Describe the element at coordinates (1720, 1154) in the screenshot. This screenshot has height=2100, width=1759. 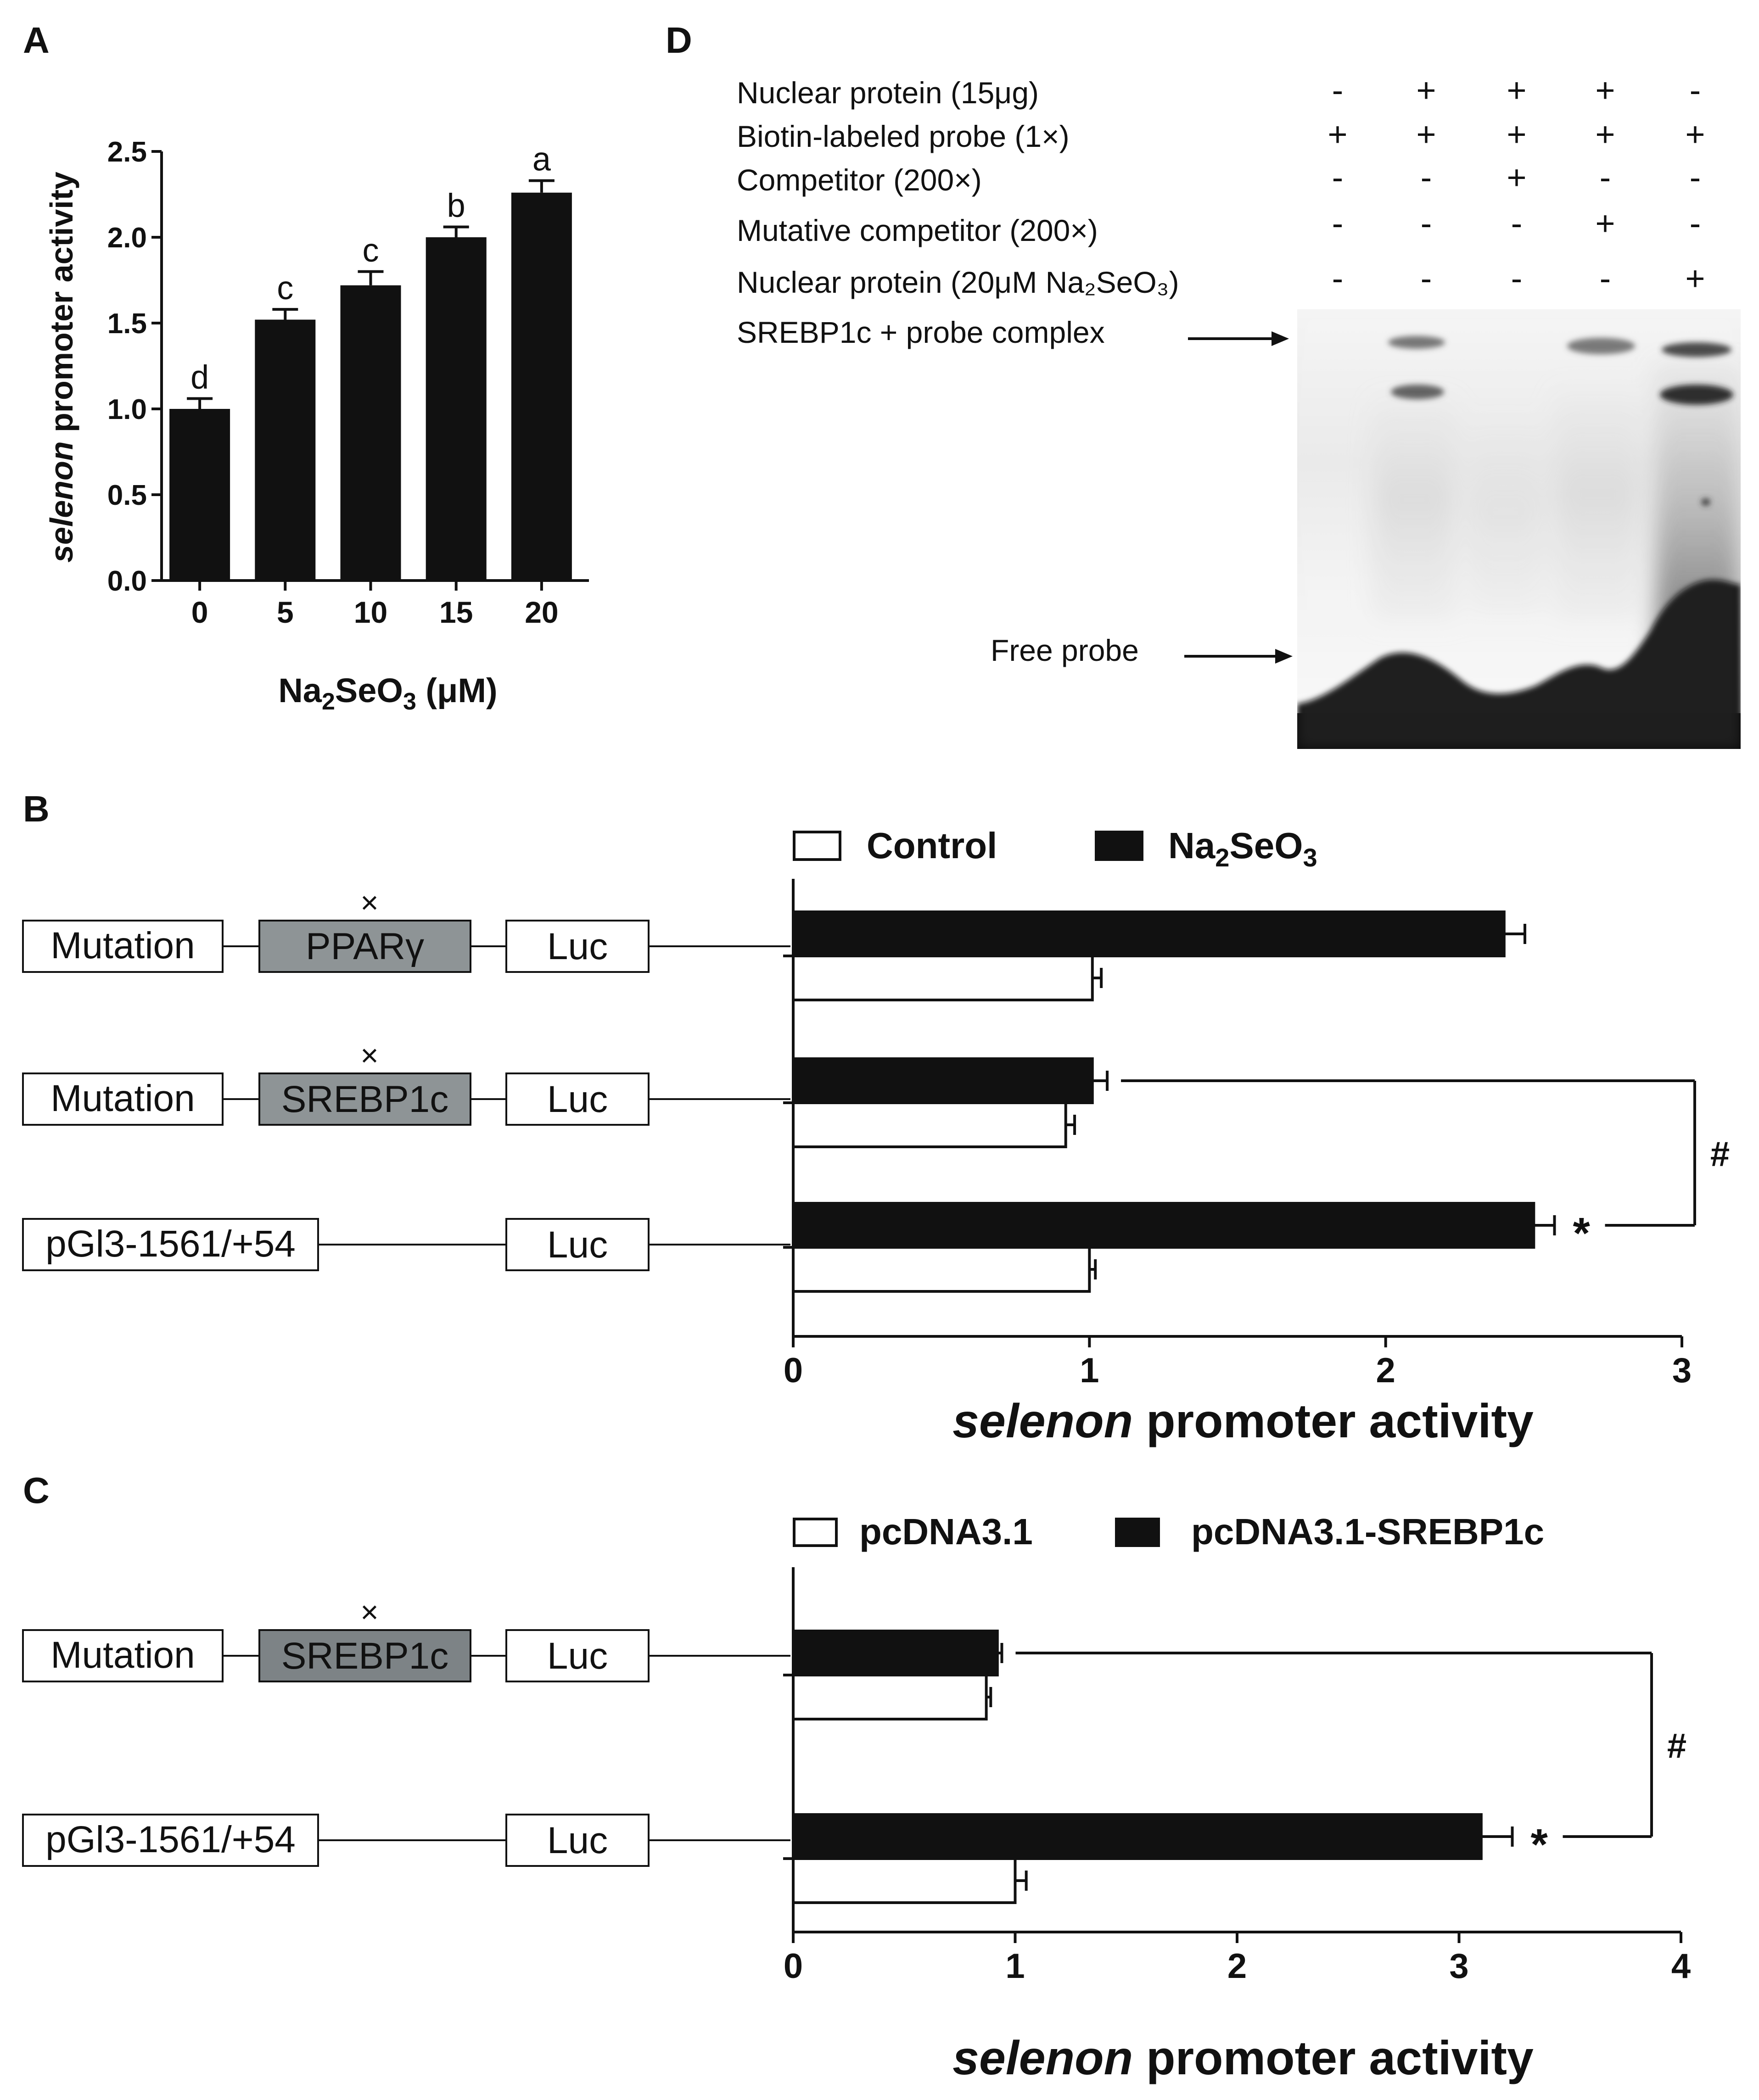
I see `panel-b-hash-annotation: #` at that location.